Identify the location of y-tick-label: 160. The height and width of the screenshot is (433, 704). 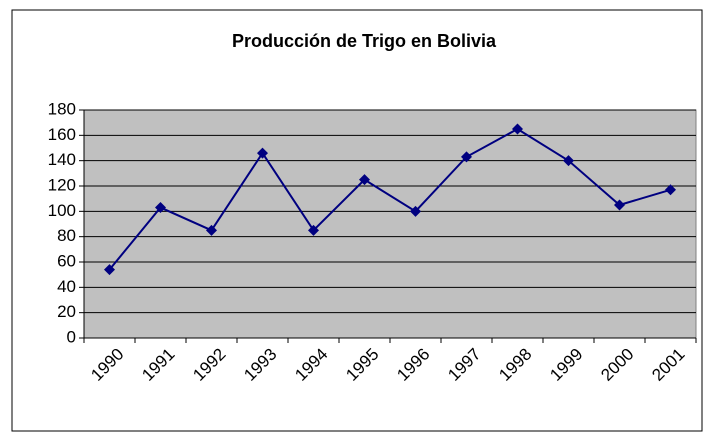
(62, 134).